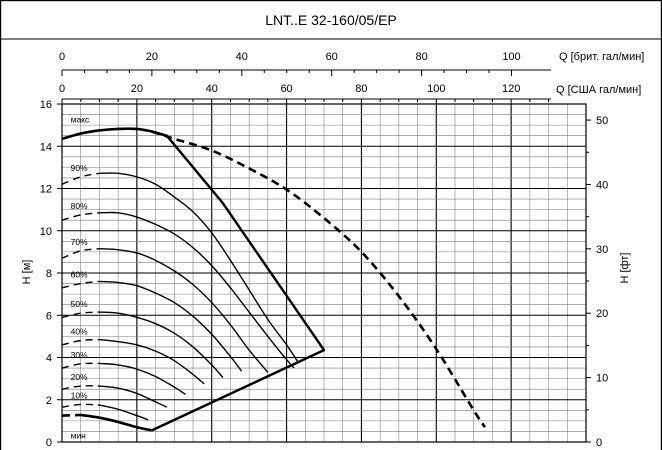  Describe the element at coordinates (124, 412) in the screenshot. I see `series-9-solid` at that location.